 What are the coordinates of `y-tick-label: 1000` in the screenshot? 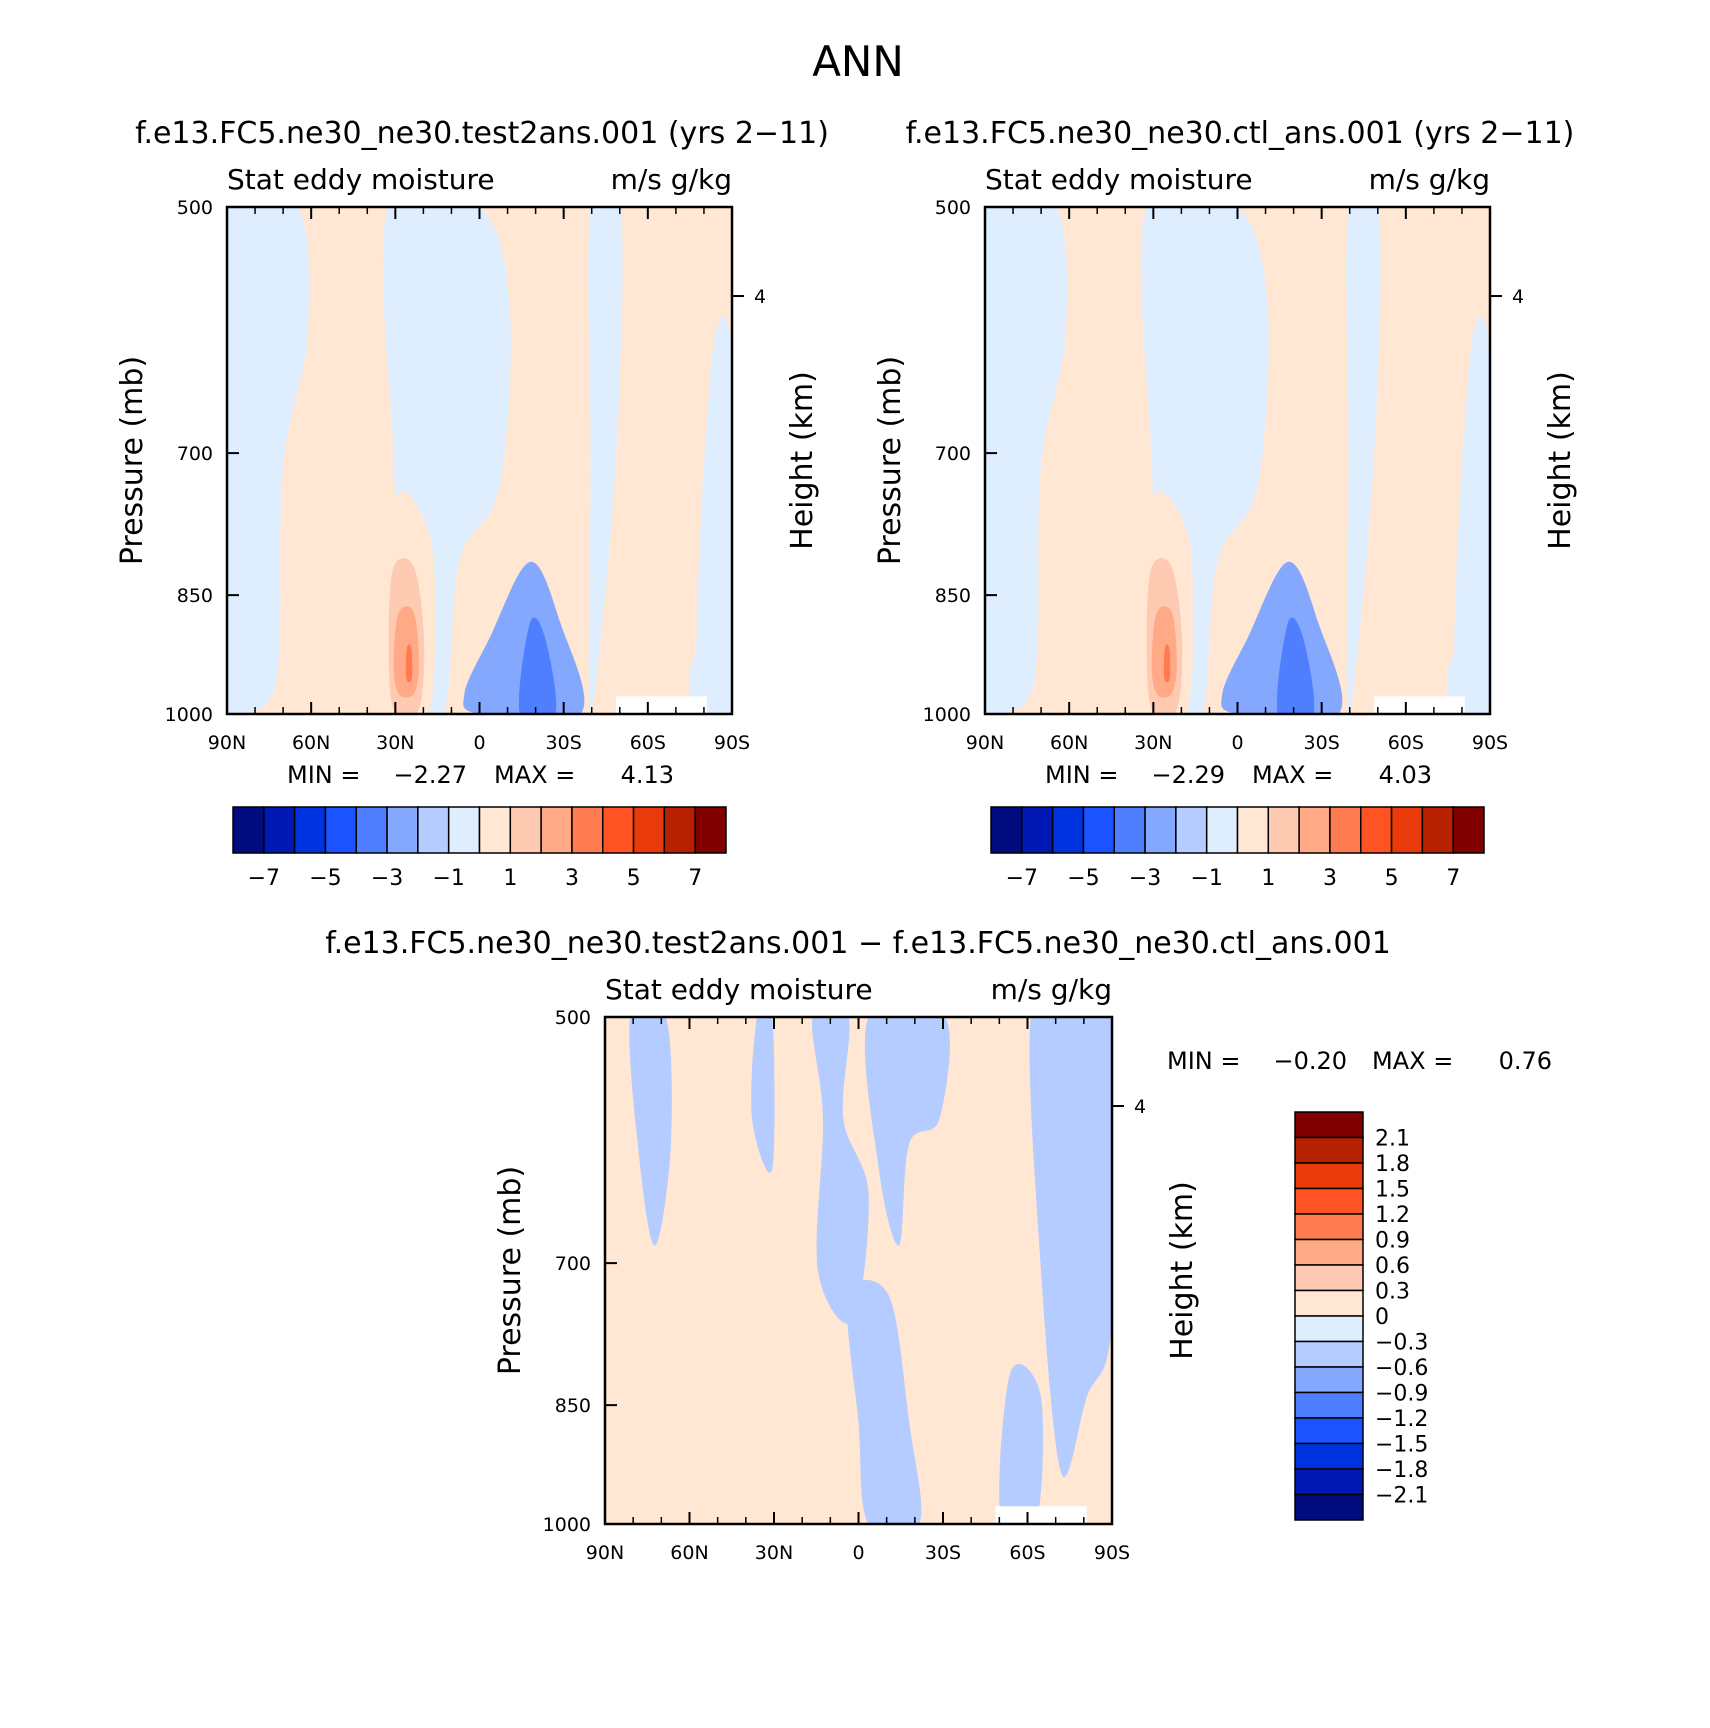 It's located at (947, 715).